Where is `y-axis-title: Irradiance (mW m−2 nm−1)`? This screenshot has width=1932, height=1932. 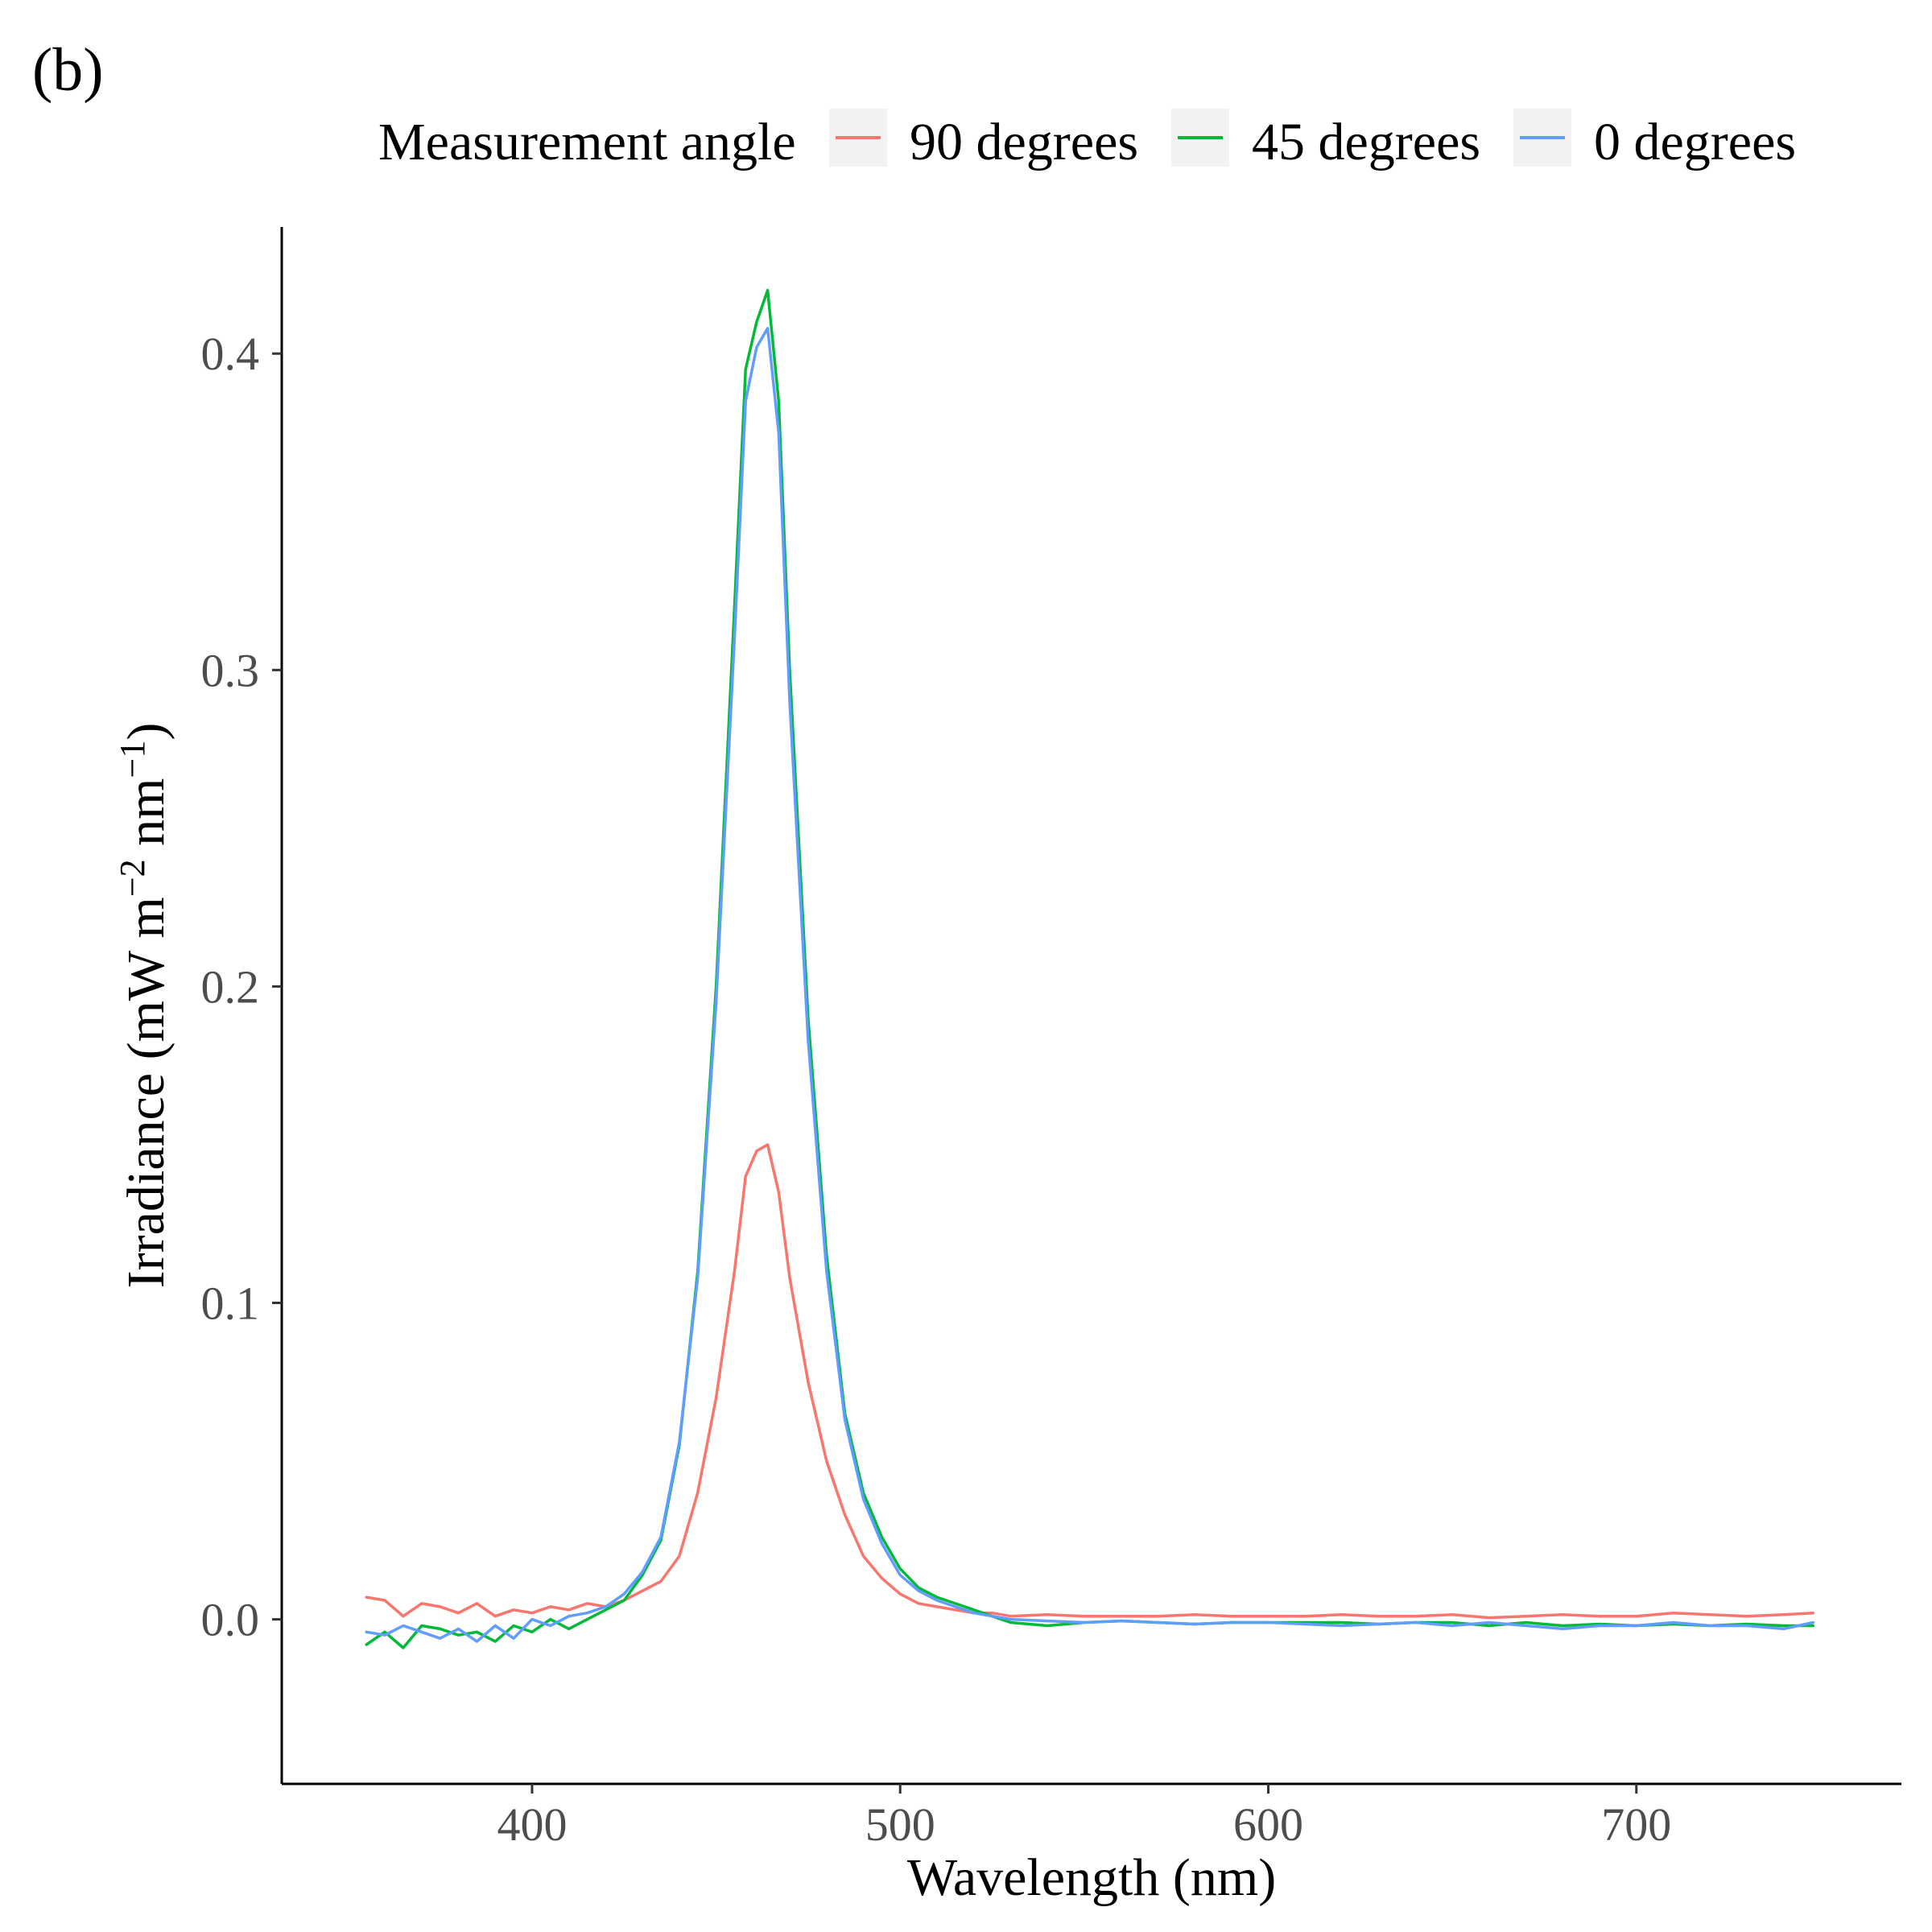
y-axis-title: Irradiance (mW m−2 nm−1) is located at coordinates (144, 1006).